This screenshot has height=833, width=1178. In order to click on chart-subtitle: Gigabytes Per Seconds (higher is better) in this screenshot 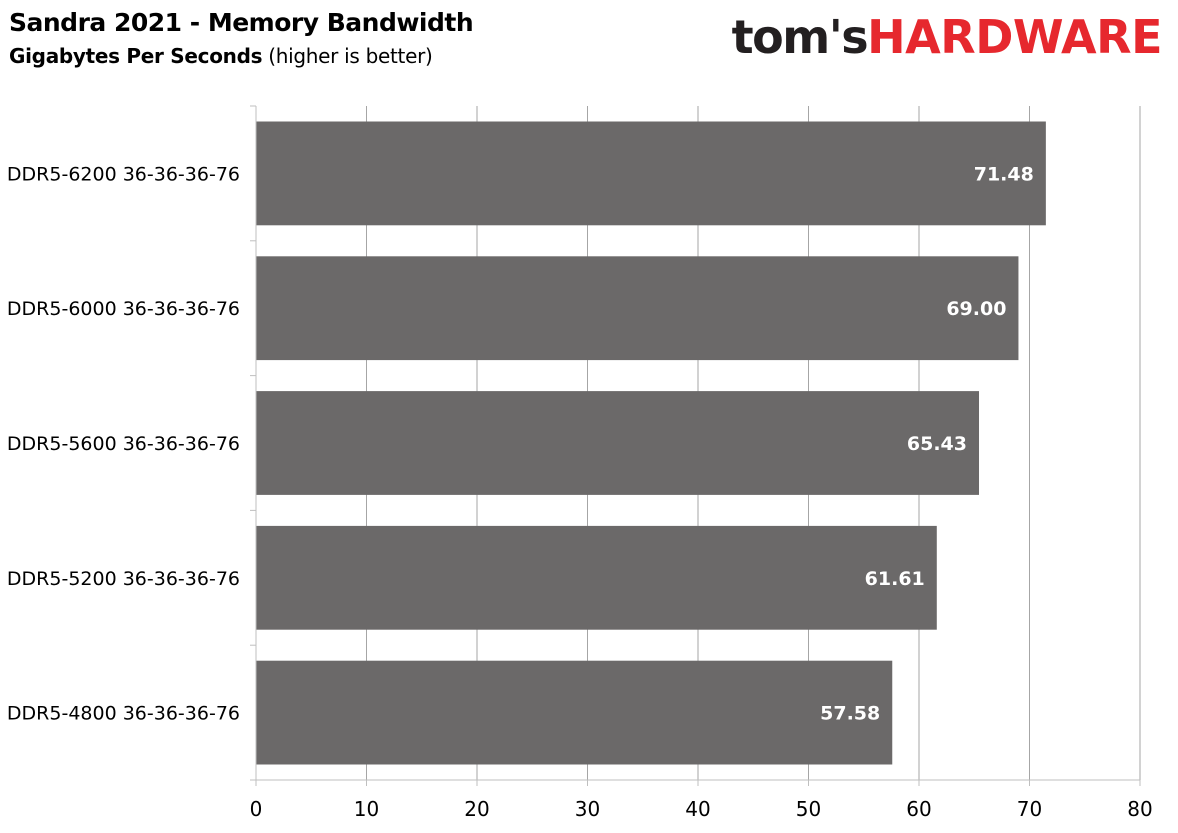, I will do `click(221, 56)`.